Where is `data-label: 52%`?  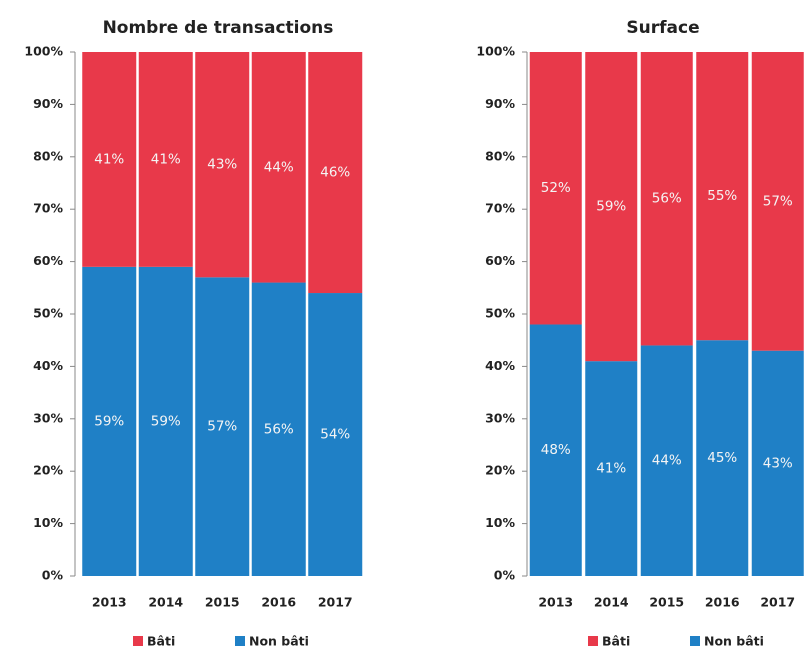
data-label: 52% is located at coordinates (556, 188).